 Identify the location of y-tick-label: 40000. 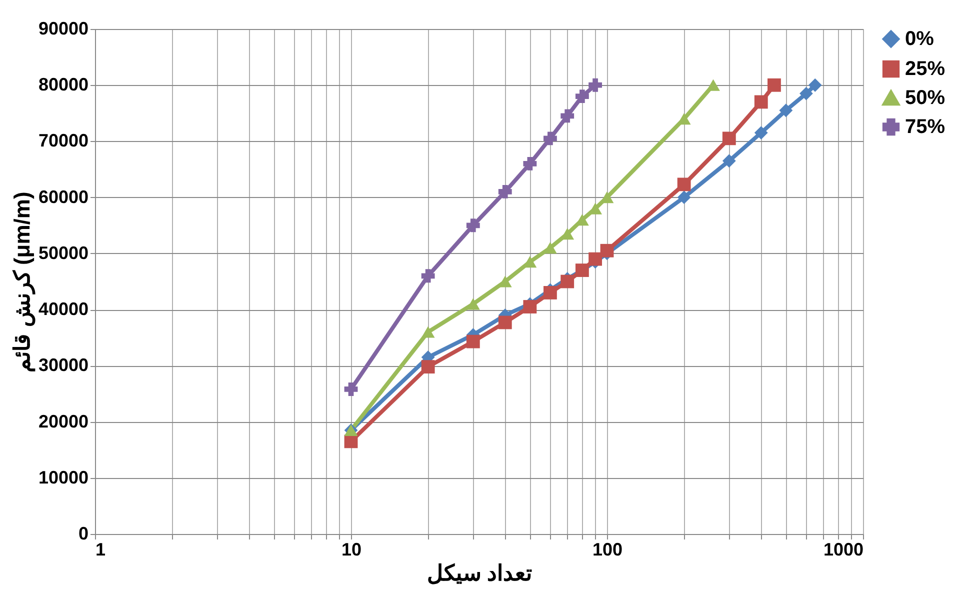
(63, 309).